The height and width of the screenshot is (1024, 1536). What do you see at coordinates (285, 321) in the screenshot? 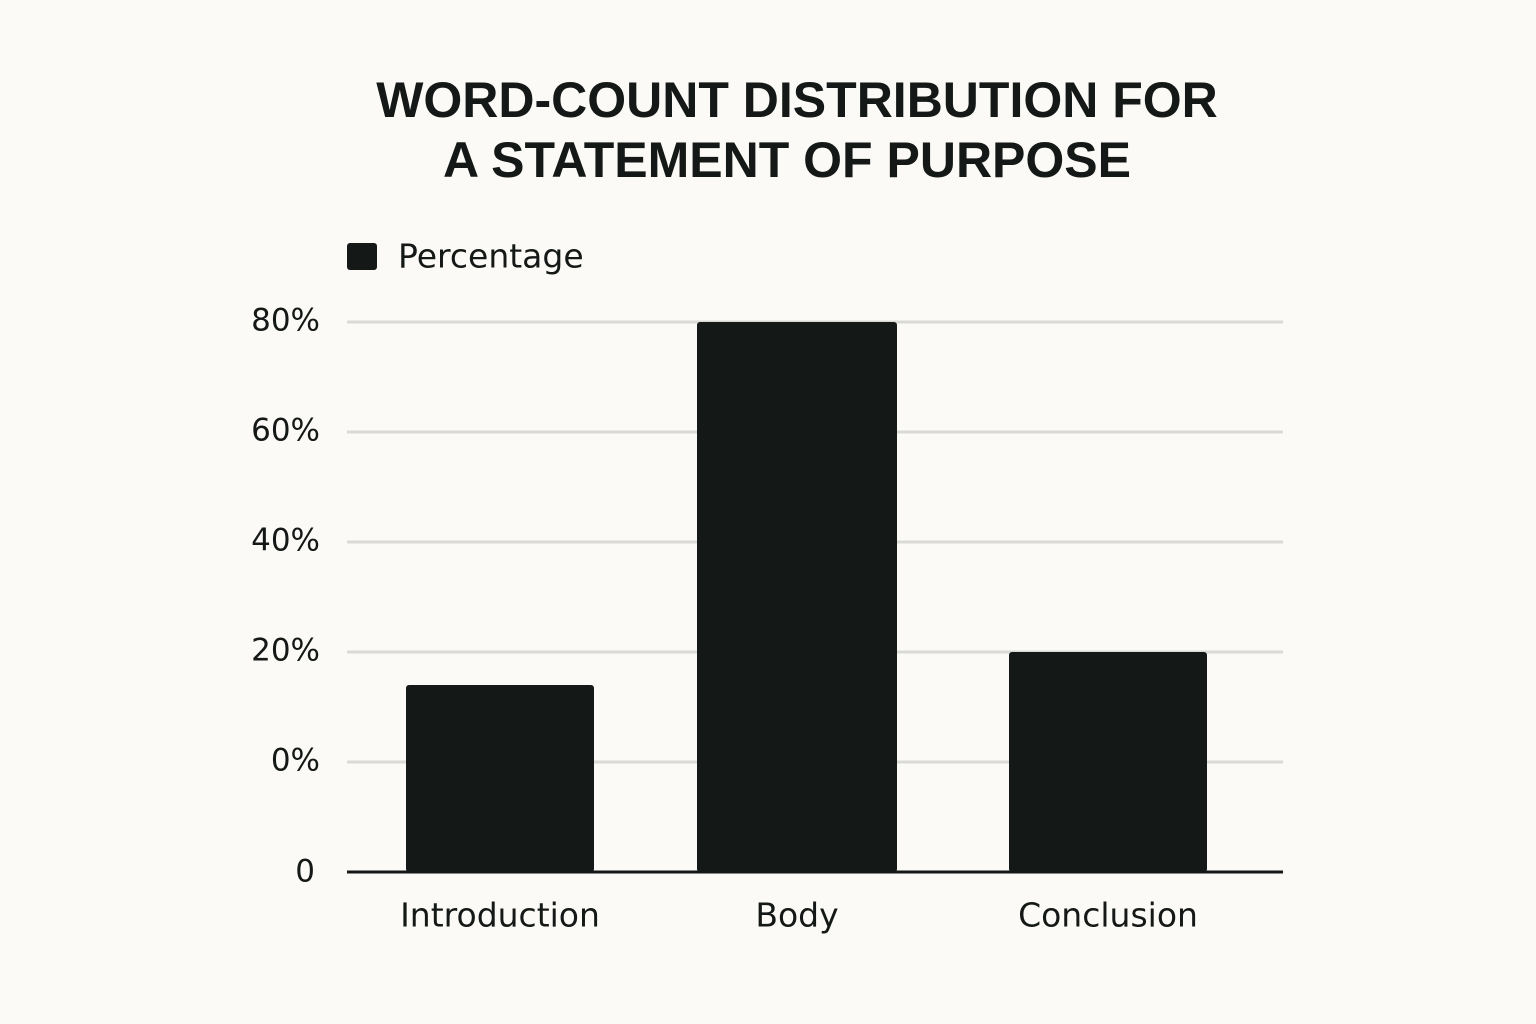
I see `y-tick-label: 80%` at bounding box center [285, 321].